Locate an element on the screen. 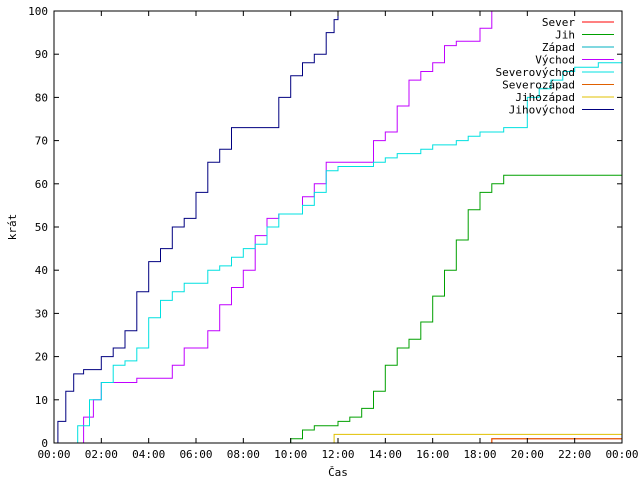  x-tick-label: 14:00 is located at coordinates (385, 454).